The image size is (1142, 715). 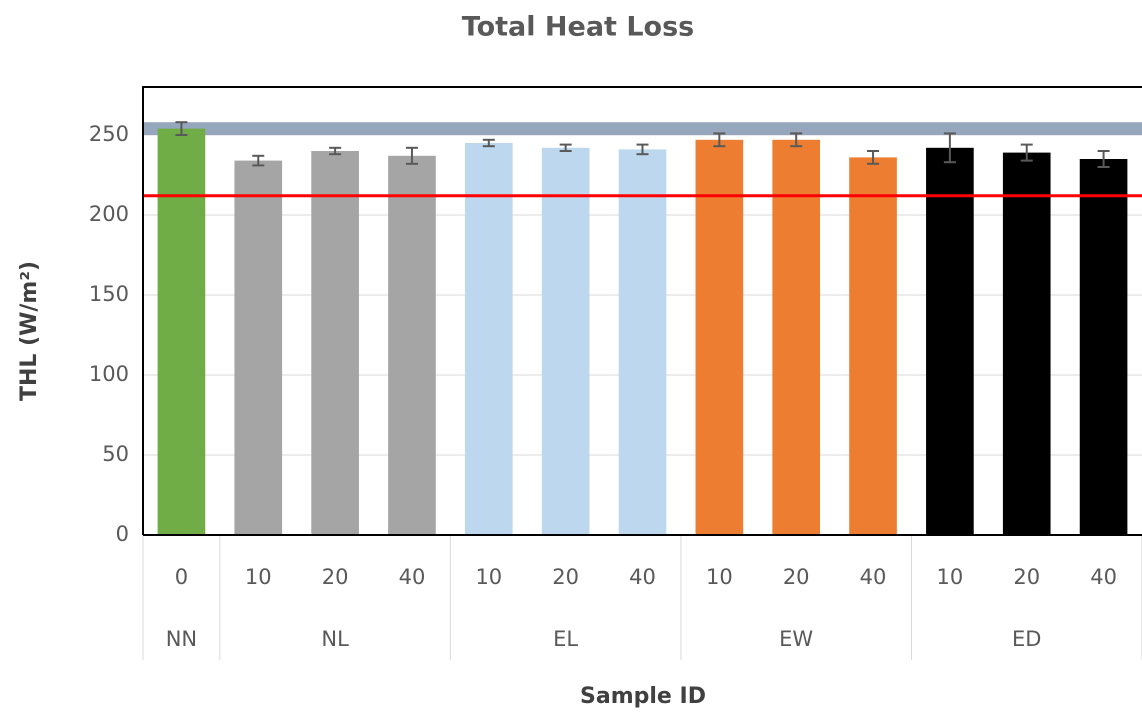 What do you see at coordinates (109, 374) in the screenshot?
I see `y-tick-label: 100` at bounding box center [109, 374].